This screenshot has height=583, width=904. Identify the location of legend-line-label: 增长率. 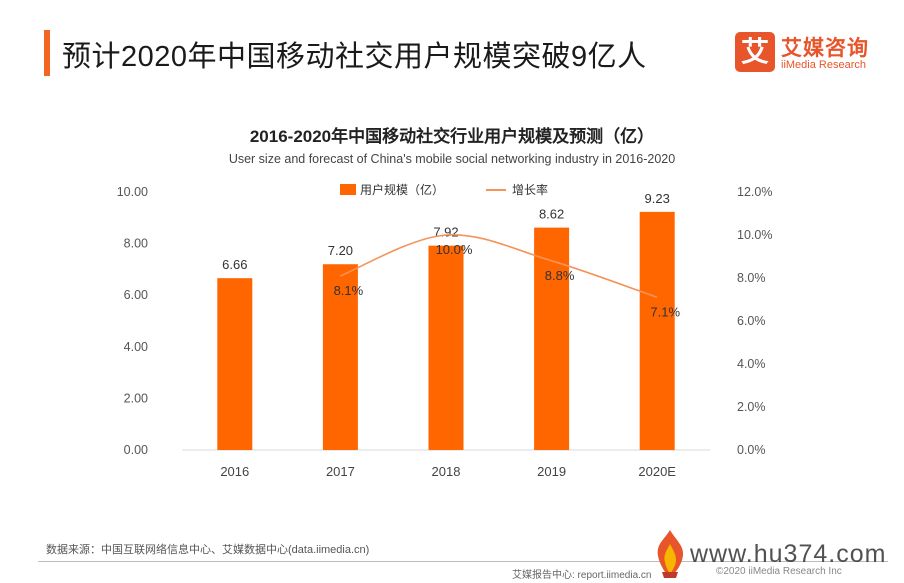
(530, 189).